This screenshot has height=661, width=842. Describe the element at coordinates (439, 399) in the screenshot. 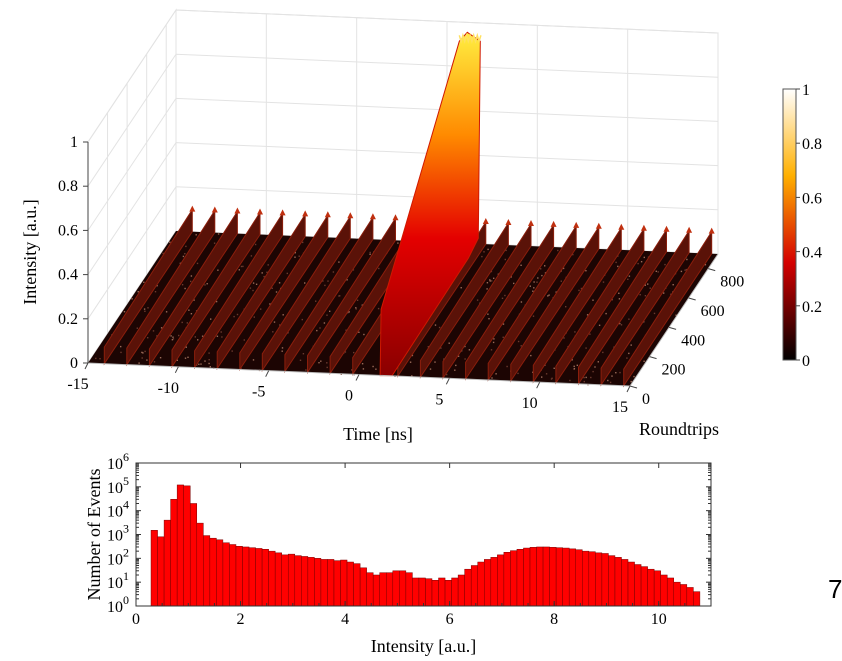

I see `x-tick-label: 5` at that location.